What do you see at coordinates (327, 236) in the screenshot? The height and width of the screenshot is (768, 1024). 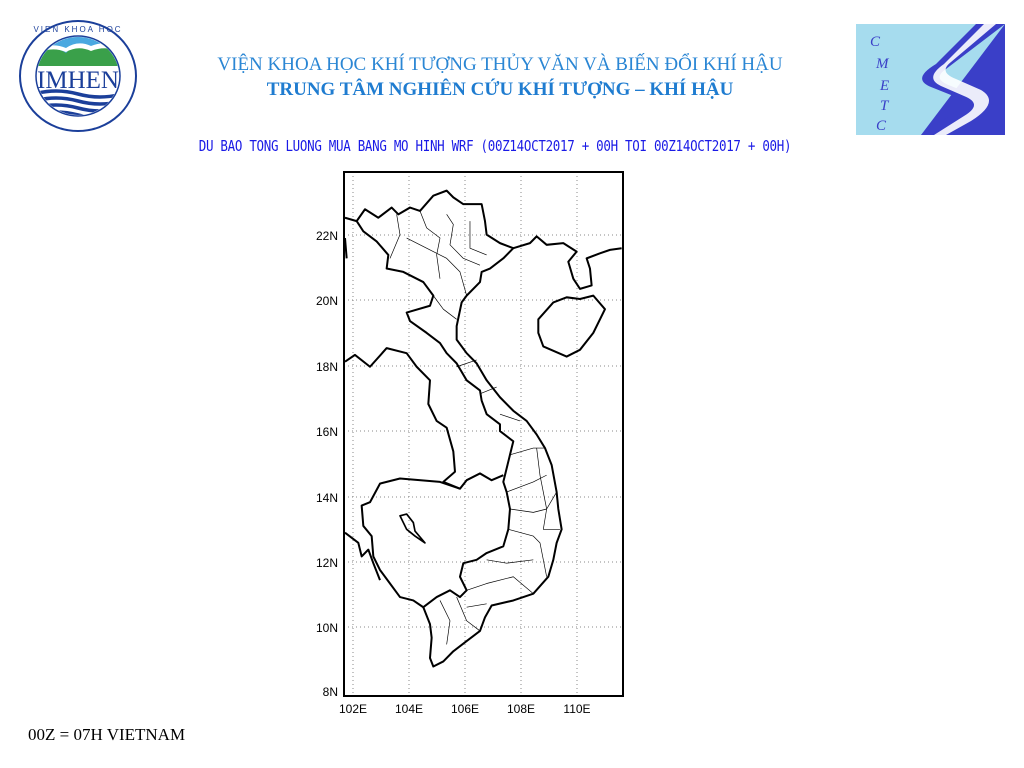 I see `lat-tick: 22N` at bounding box center [327, 236].